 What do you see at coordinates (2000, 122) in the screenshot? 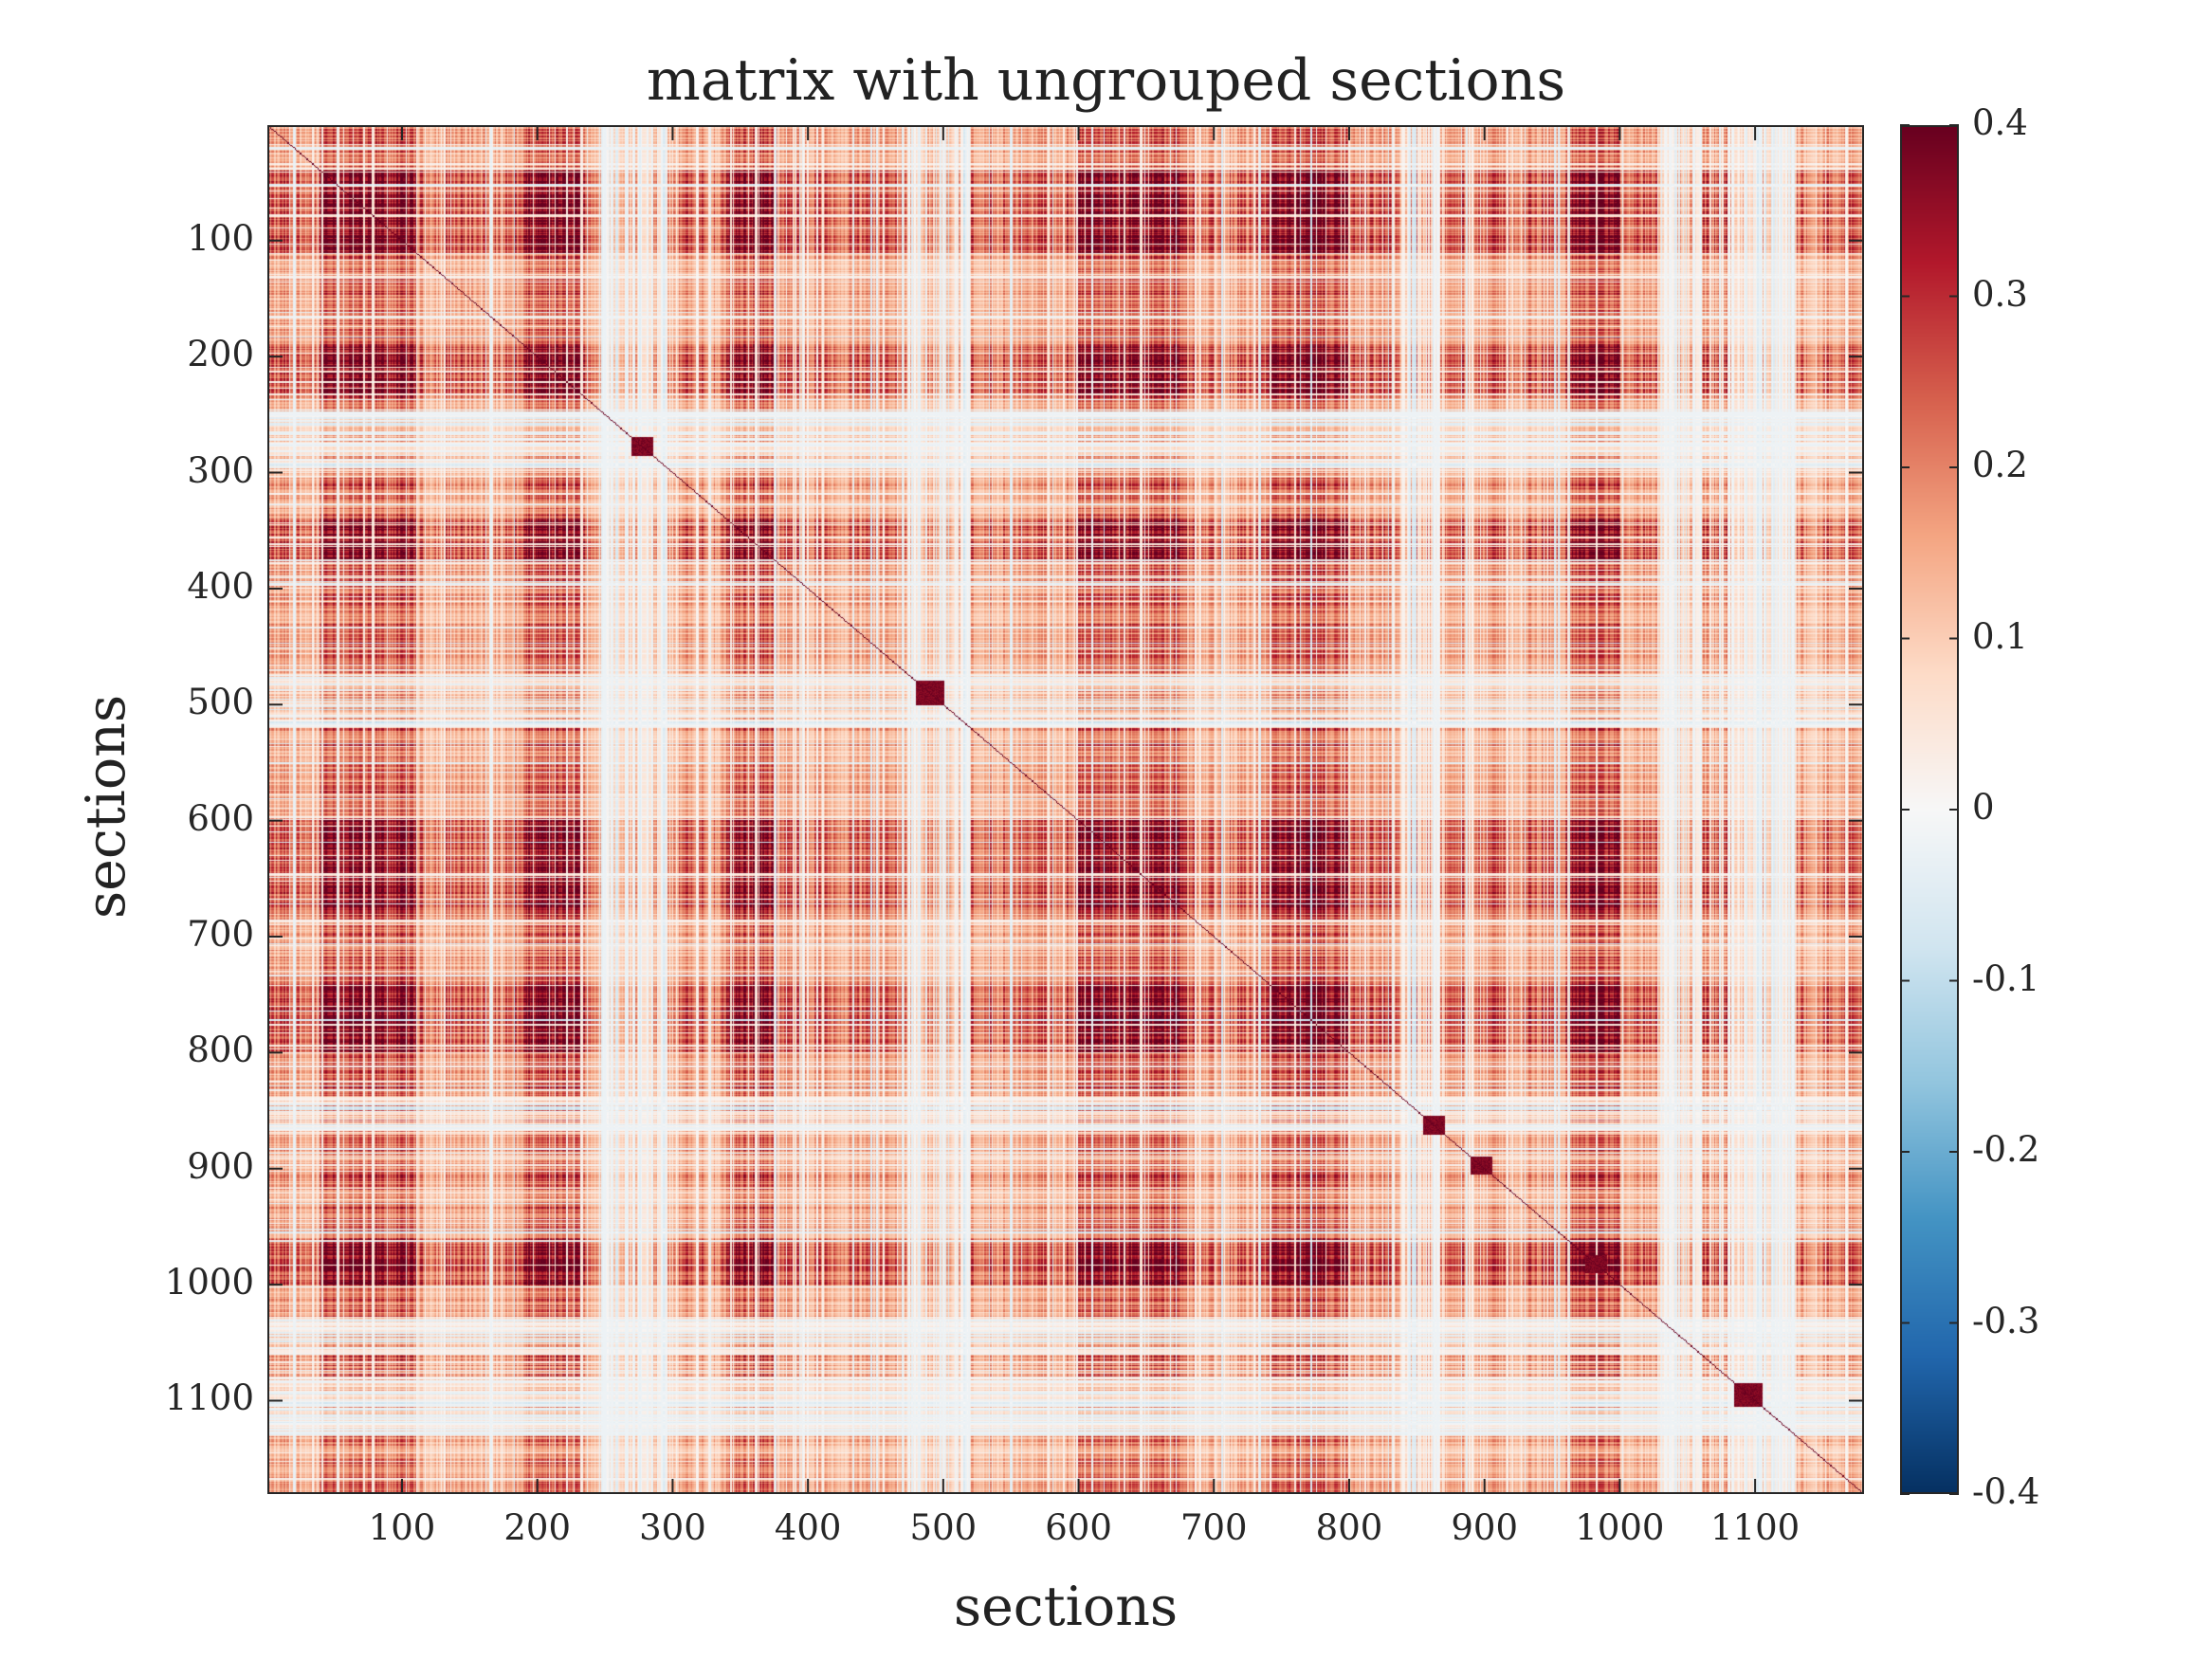
I see `colorbar-tick-label: 0.4` at bounding box center [2000, 122].